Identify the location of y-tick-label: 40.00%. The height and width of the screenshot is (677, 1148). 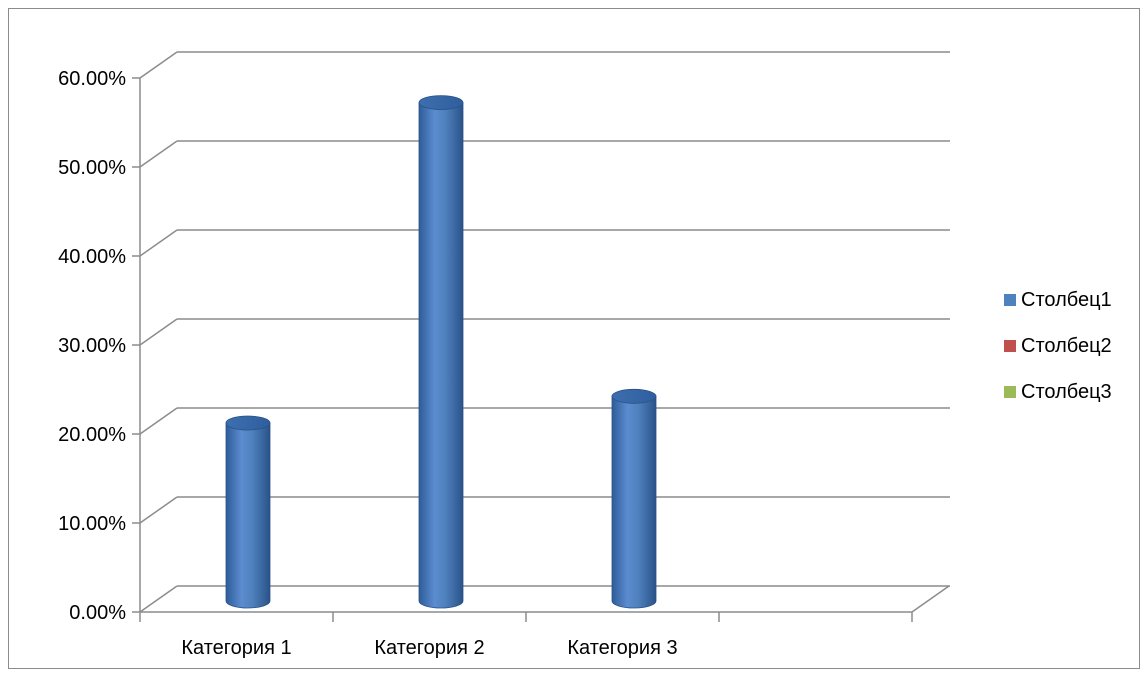
(92, 257).